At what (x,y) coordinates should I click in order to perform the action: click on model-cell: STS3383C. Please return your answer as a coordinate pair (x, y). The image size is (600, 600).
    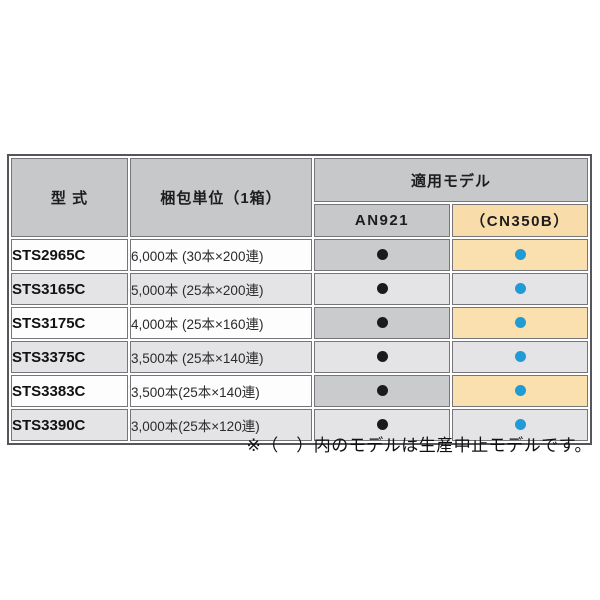
    Looking at the image, I should click on (69, 391).